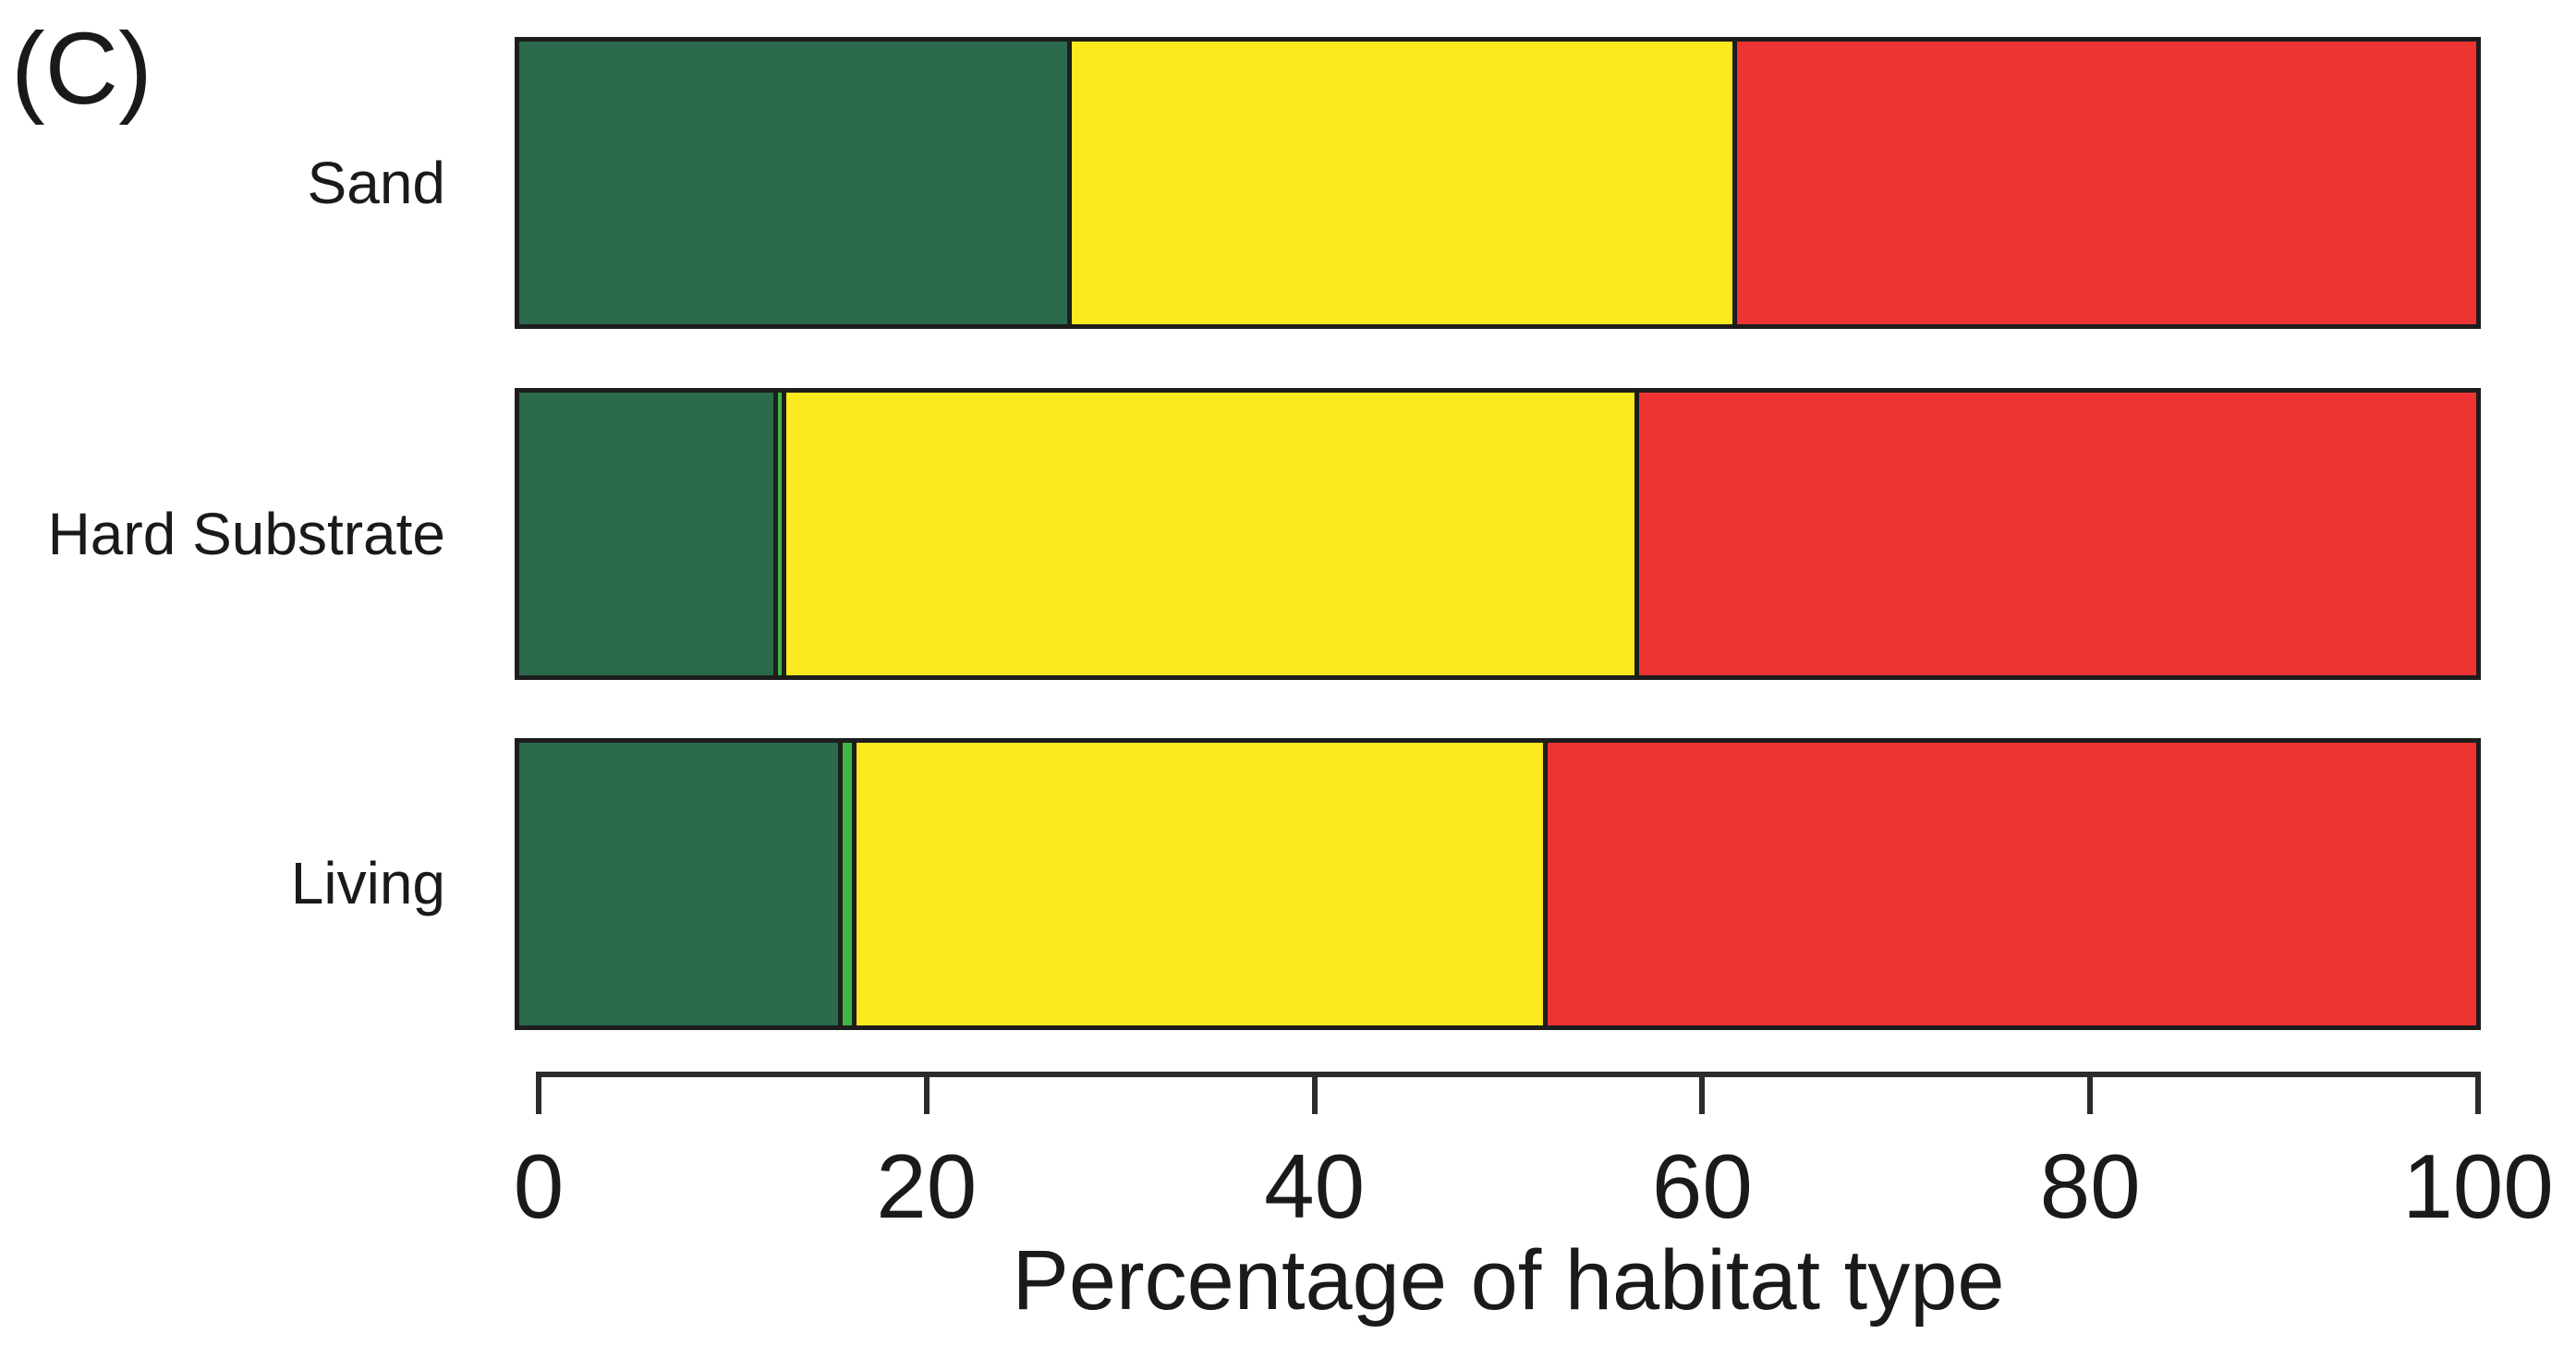 The image size is (2576, 1346). What do you see at coordinates (2478, 1186) in the screenshot?
I see `x-axis-tick-label: 100` at bounding box center [2478, 1186].